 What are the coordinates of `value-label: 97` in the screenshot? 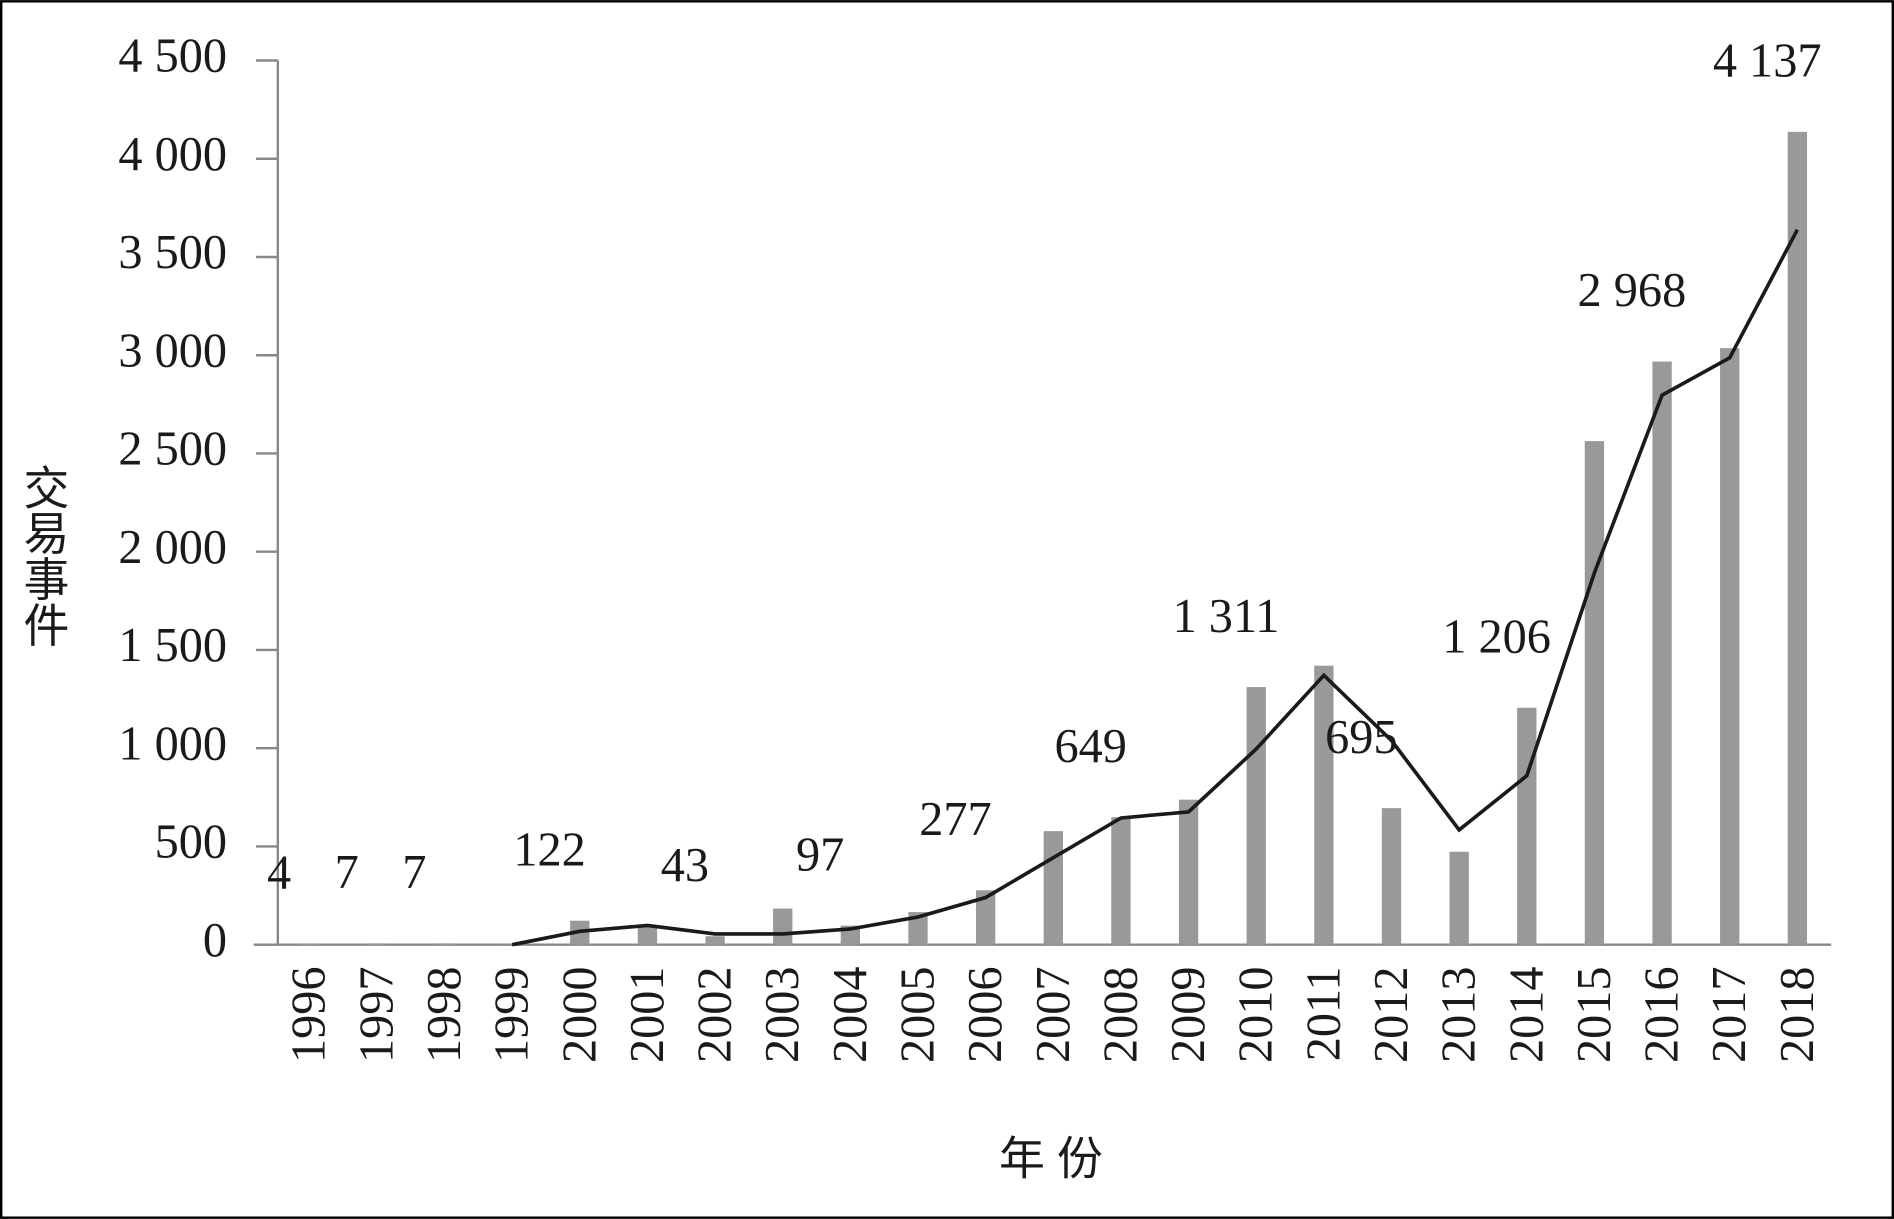 It's located at (820, 854).